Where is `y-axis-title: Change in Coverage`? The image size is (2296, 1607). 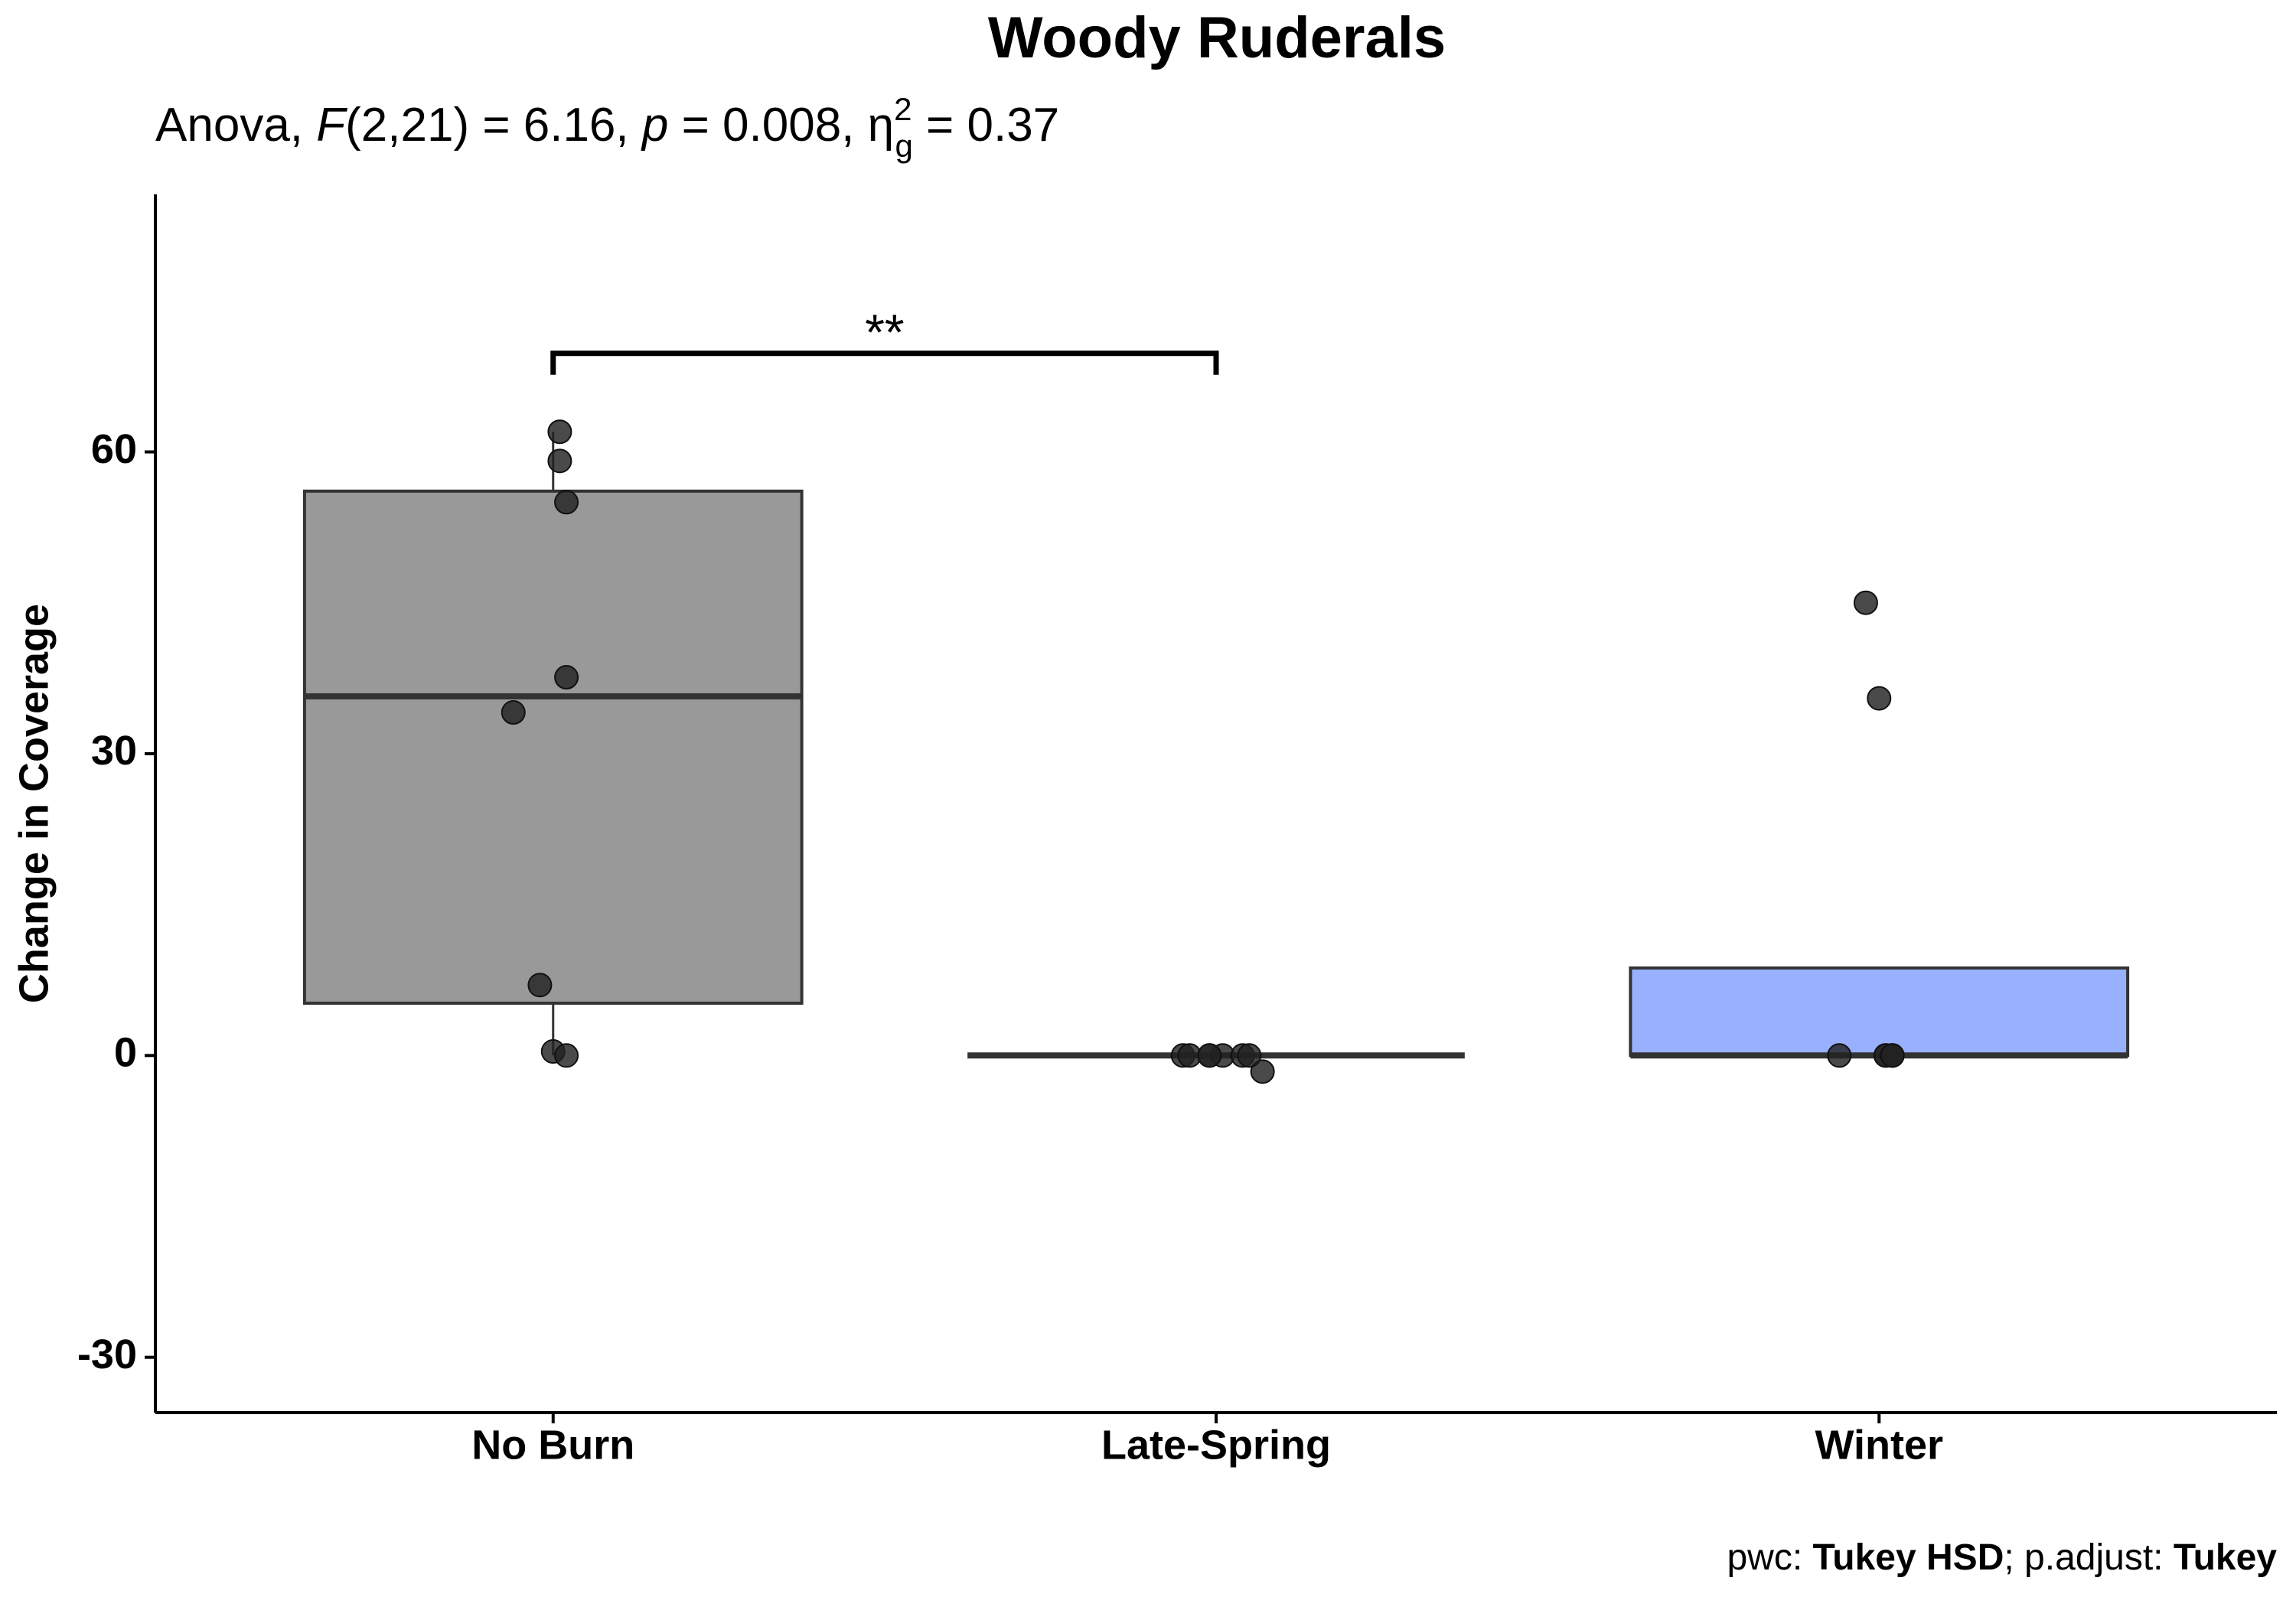 y-axis-title: Change in Coverage is located at coordinates (34, 803).